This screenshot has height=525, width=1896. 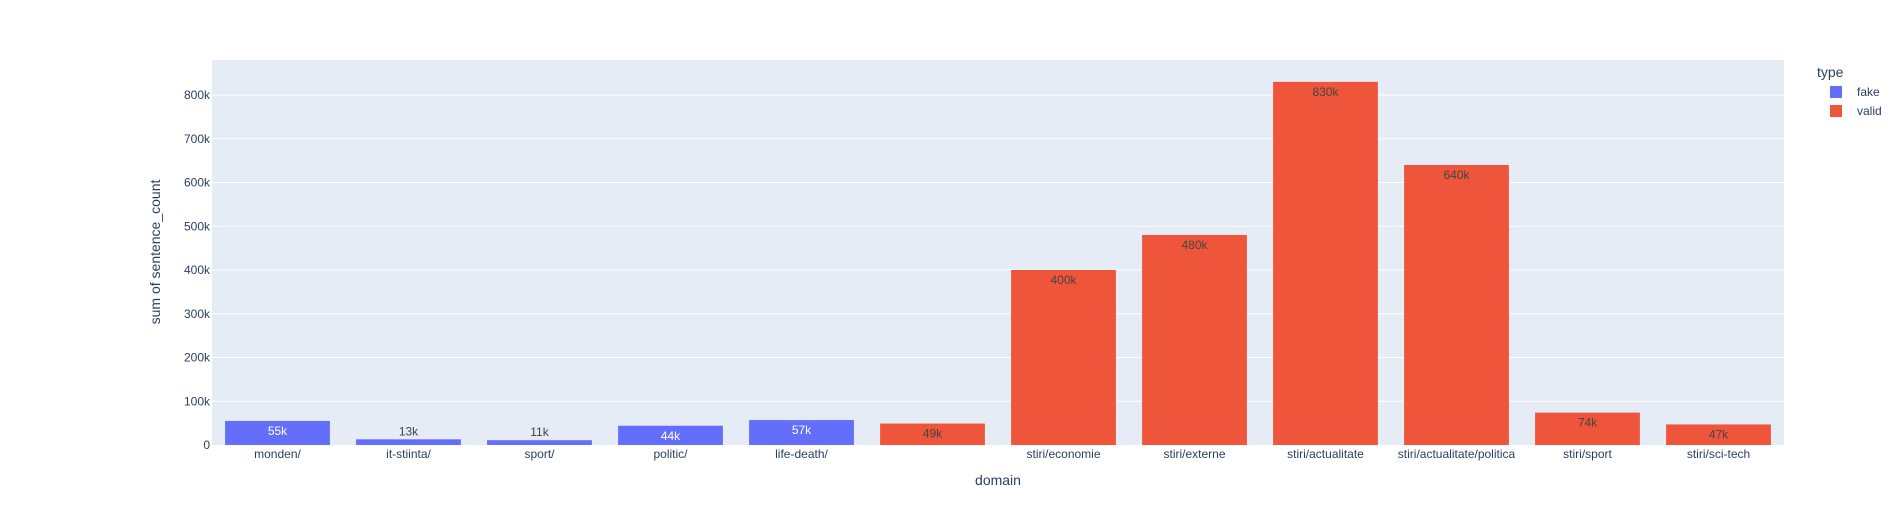 What do you see at coordinates (1063, 454) in the screenshot?
I see `x-tick-label: stiri/economie` at bounding box center [1063, 454].